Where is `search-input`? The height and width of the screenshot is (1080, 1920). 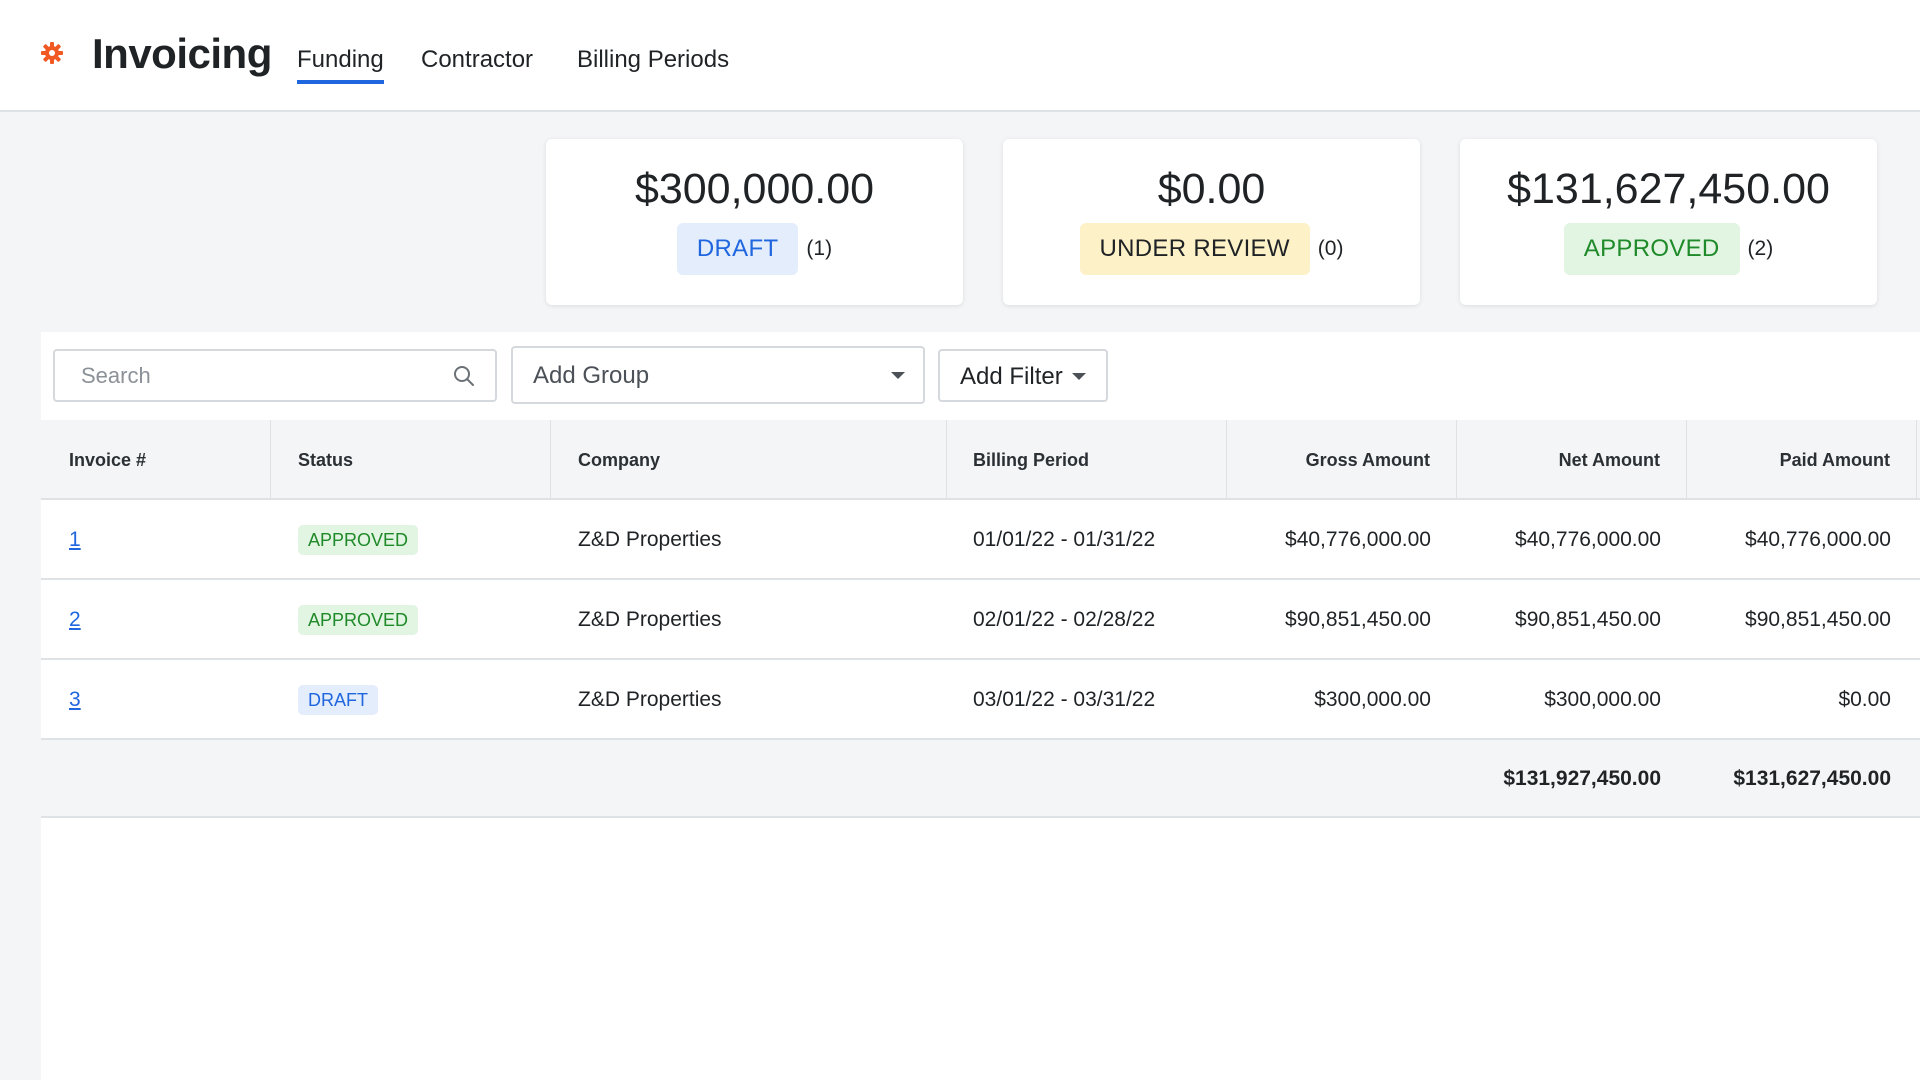 search-input is located at coordinates (275, 375).